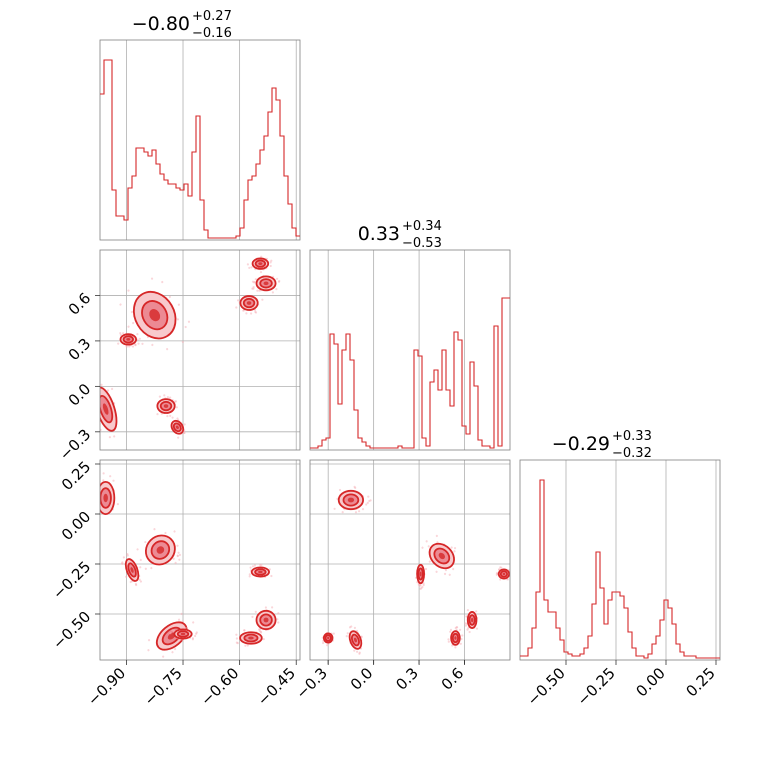 This screenshot has height=760, width=760. I want to click on param-title-value: −0.29, so click(581, 444).